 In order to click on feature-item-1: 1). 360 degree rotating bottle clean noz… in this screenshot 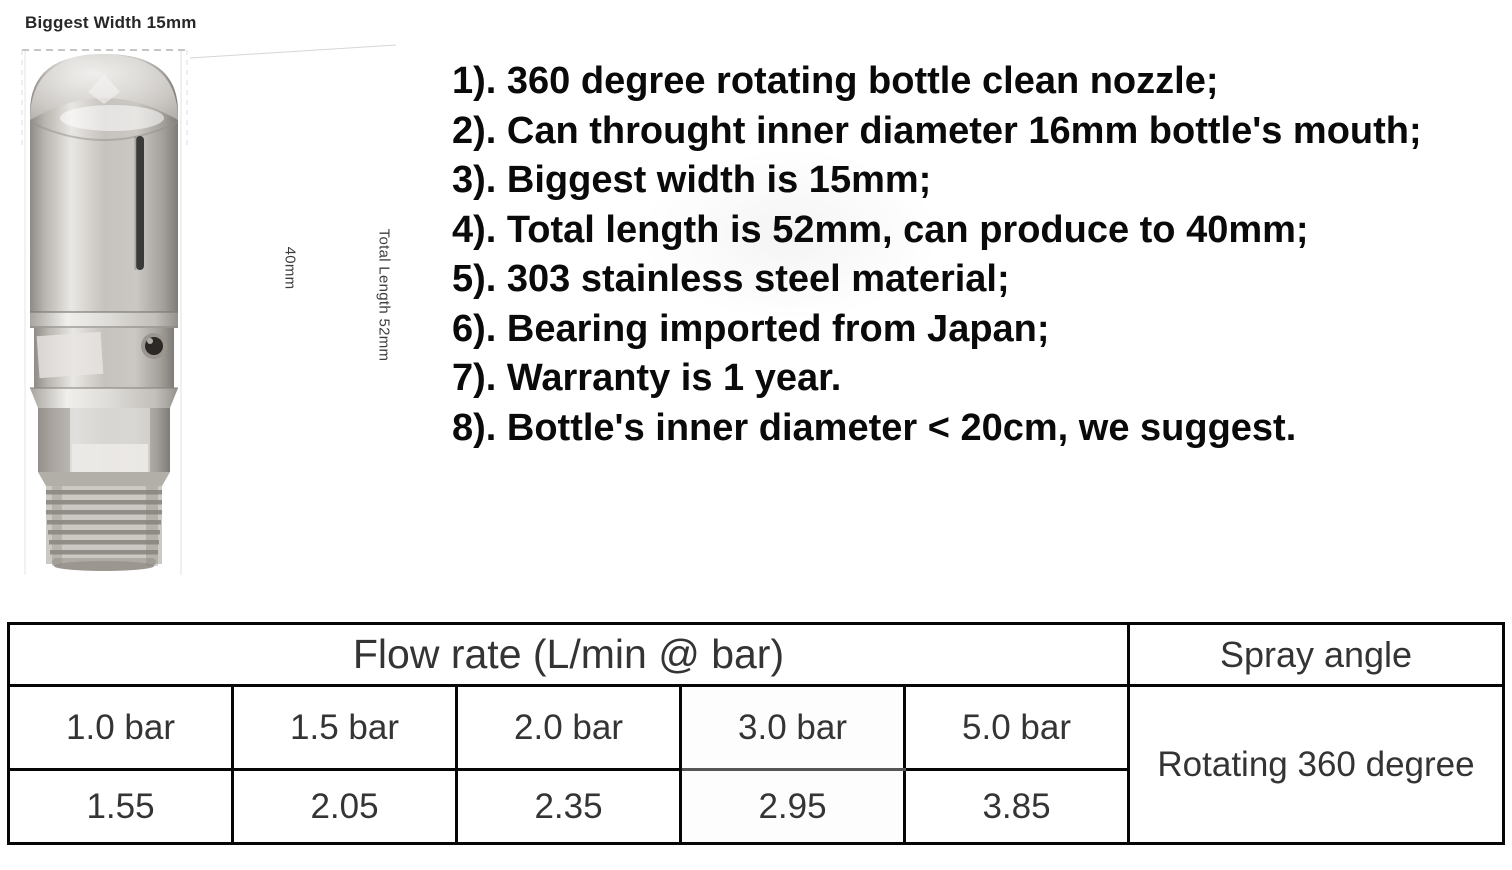, I will do `click(835, 81)`.